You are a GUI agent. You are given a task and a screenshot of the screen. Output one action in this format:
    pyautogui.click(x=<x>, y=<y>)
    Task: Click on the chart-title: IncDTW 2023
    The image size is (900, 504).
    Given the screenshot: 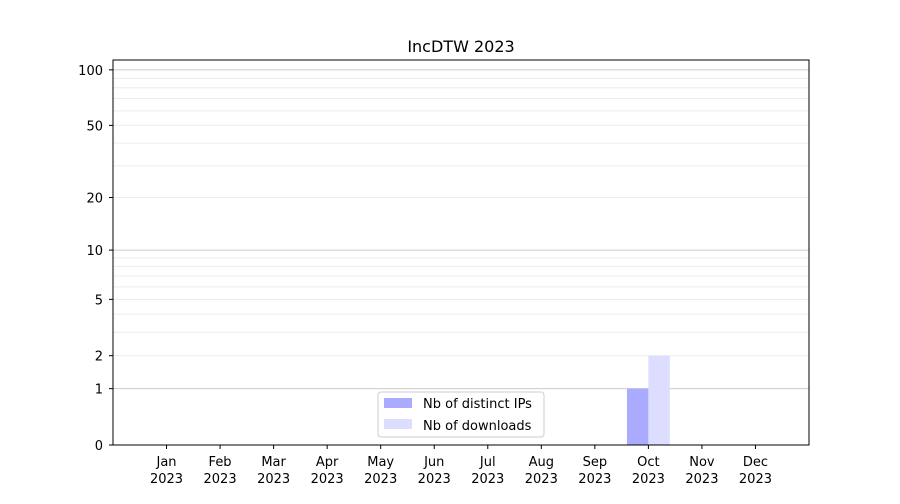 What is the action you would take?
    pyautogui.click(x=460, y=46)
    